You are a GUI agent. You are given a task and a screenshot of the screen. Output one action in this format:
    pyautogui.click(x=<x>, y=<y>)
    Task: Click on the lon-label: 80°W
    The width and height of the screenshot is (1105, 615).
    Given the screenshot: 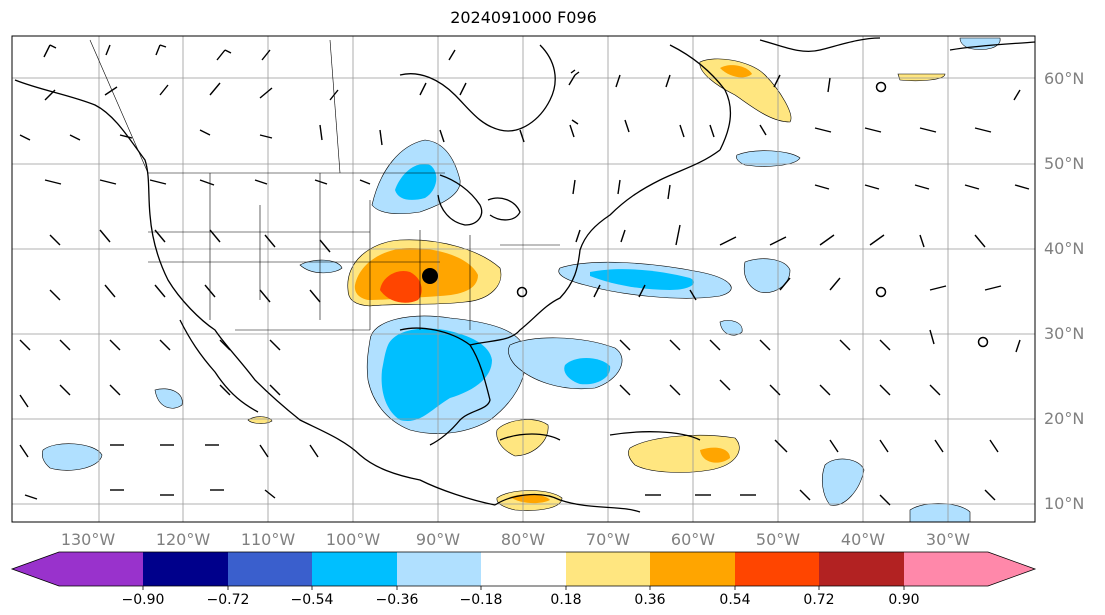 What is the action you would take?
    pyautogui.click(x=523, y=539)
    